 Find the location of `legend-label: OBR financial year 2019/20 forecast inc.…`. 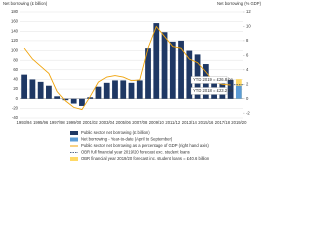

legend-label: OBR financial year 2019/20 forecast inc.… is located at coordinates (145, 158).